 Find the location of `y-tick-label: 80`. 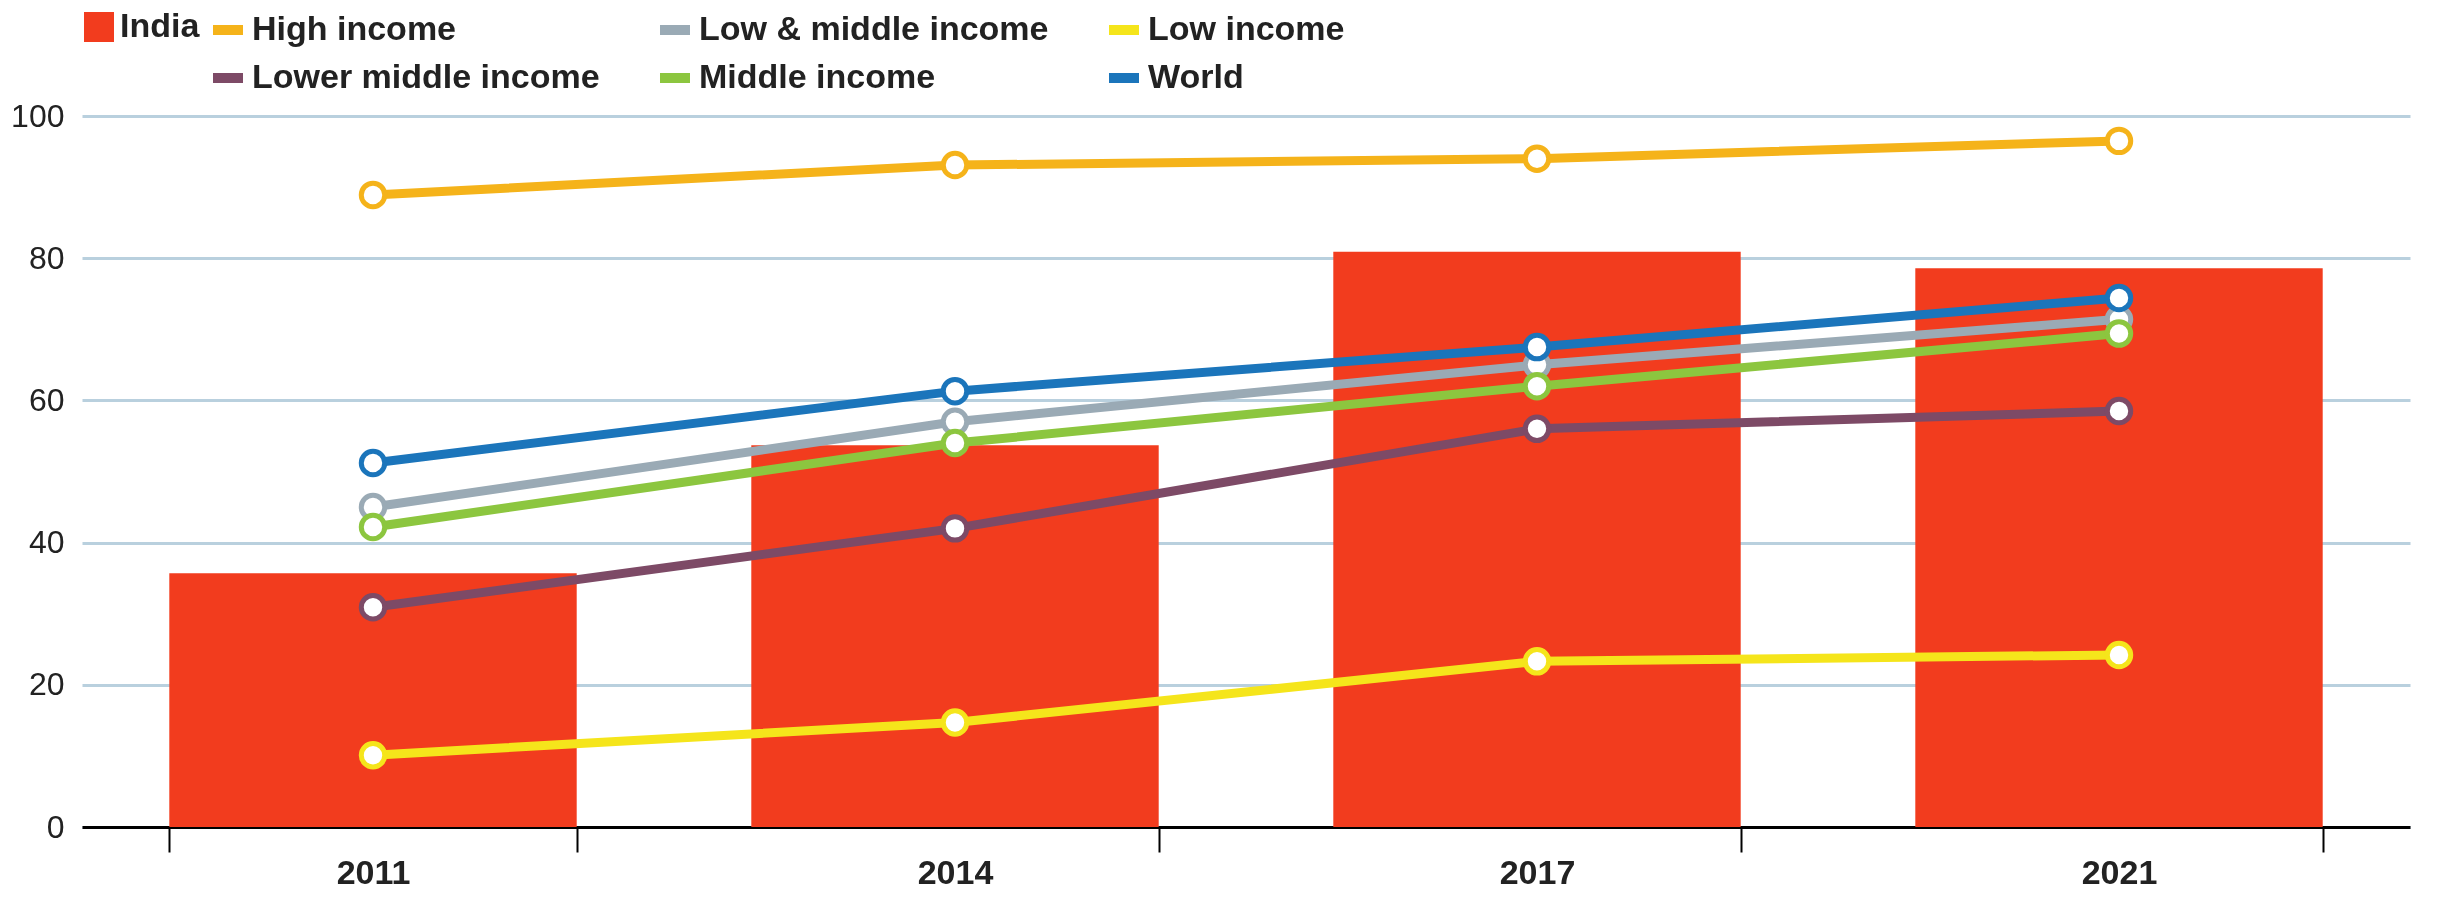

y-tick-label: 80 is located at coordinates (46, 257).